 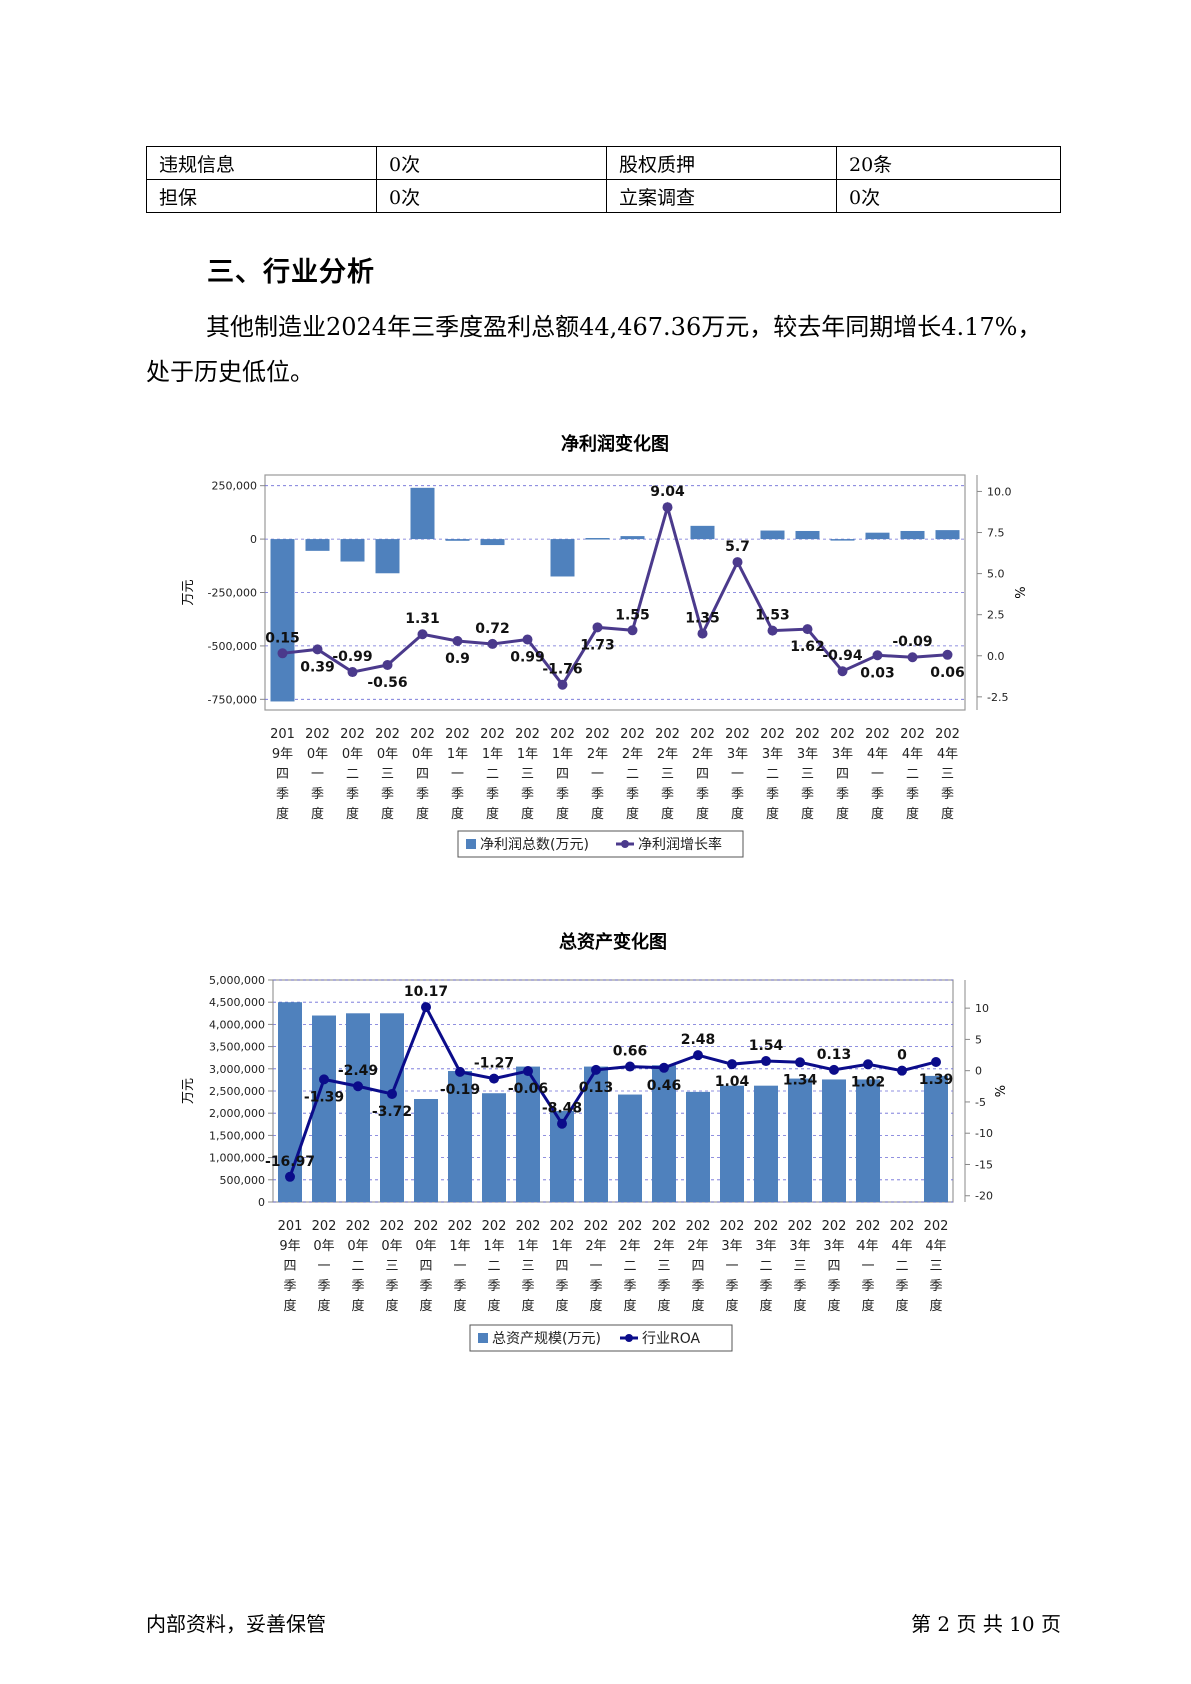 What do you see at coordinates (282, 754) in the screenshot?
I see `x-tick-label: 9年` at bounding box center [282, 754].